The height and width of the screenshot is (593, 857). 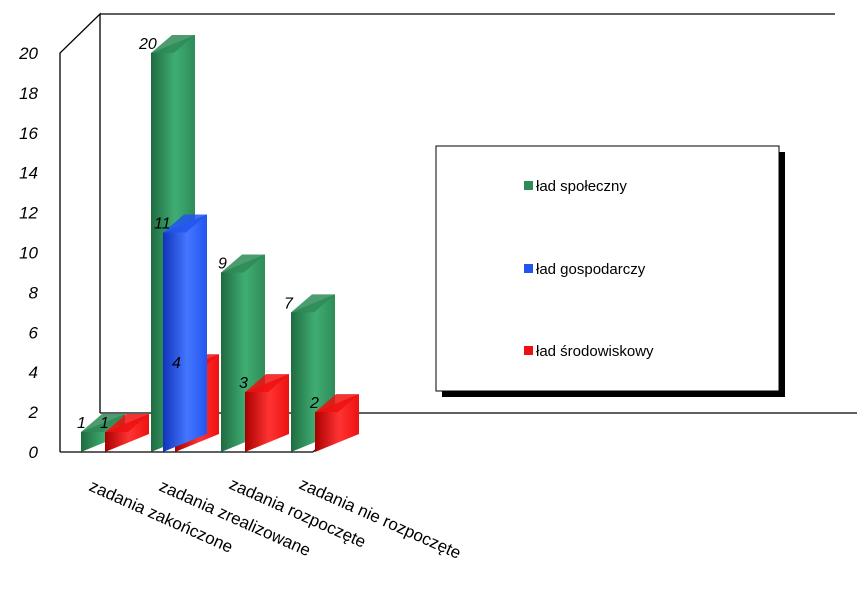 I want to click on legend-swatch-srodowiskowy, so click(x=528, y=350).